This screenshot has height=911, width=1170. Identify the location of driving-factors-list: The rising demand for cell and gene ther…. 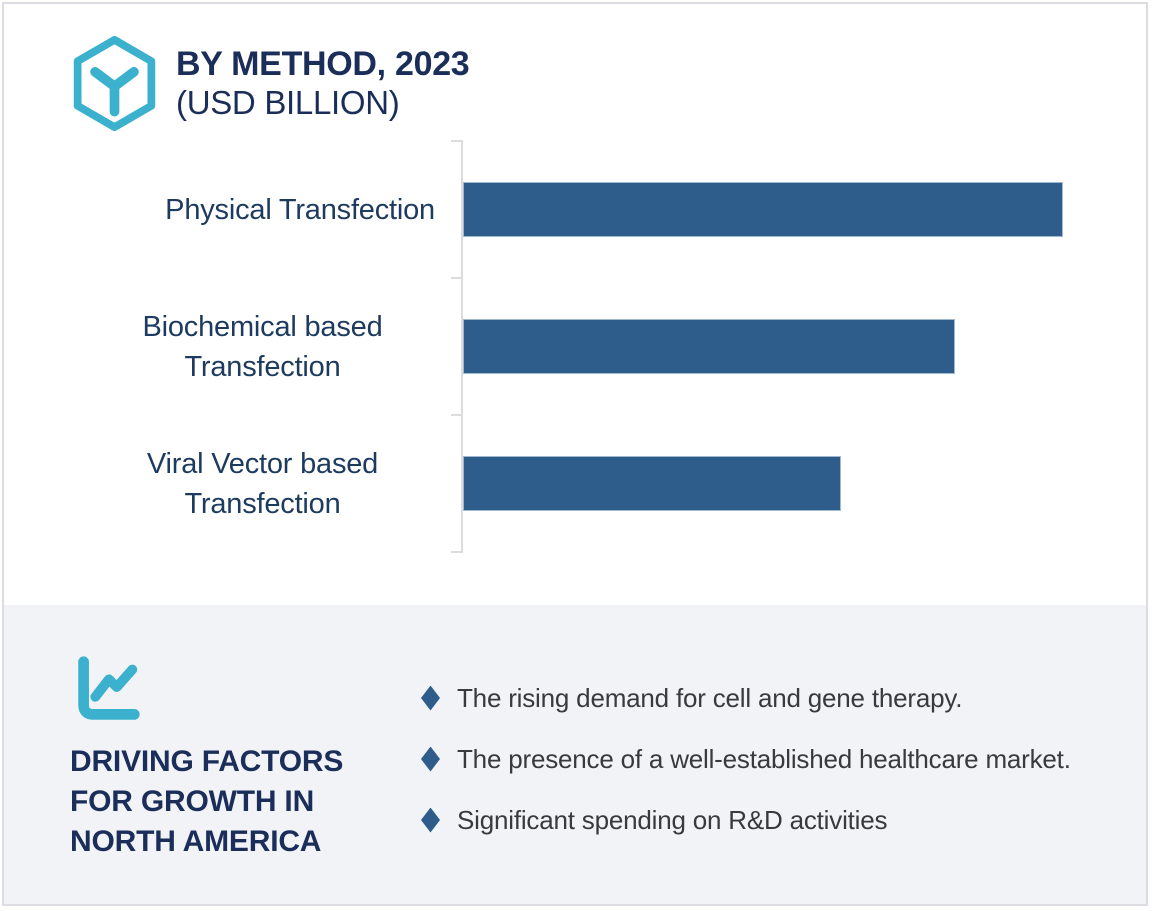
(746, 772).